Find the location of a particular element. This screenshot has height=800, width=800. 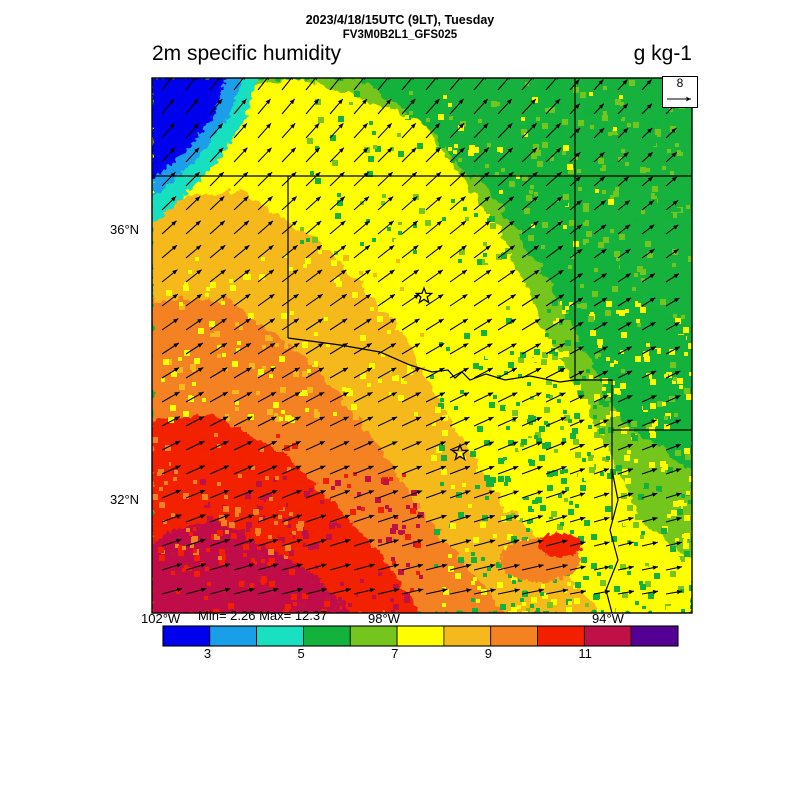

colorbar-tick-11: 11 is located at coordinates (585, 653).